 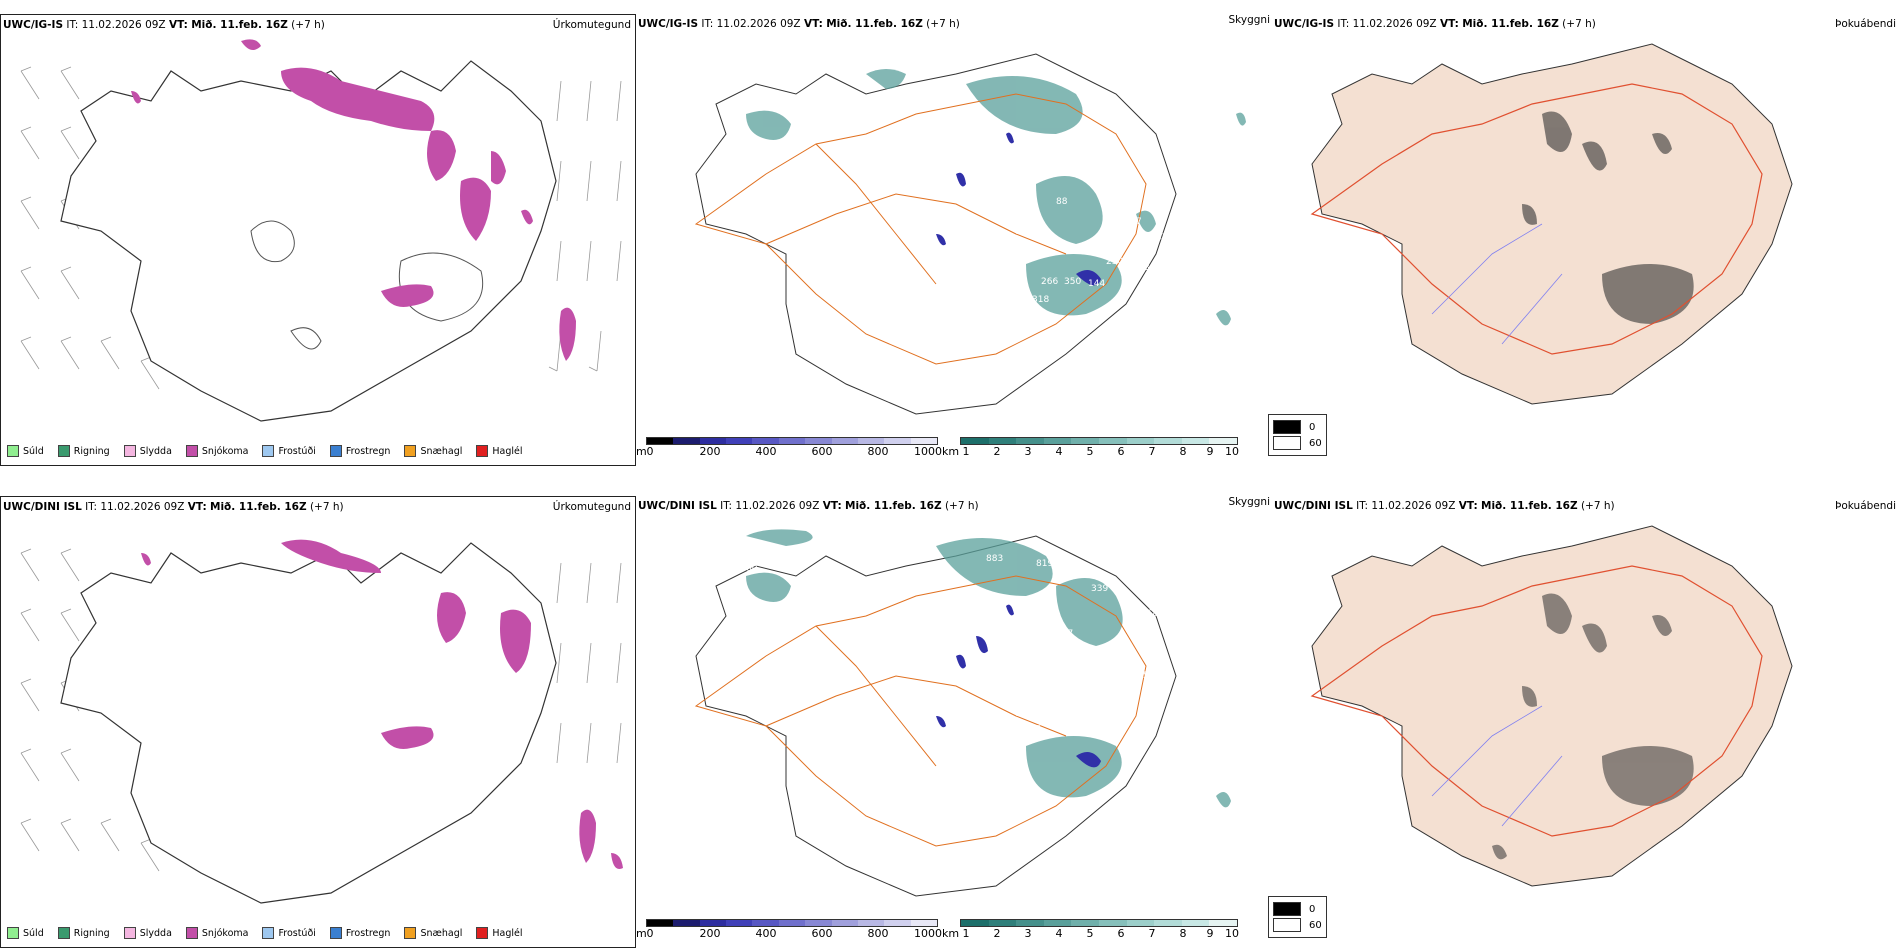 What do you see at coordinates (1044, 564) in the screenshot?
I see `svg-text: 819` at bounding box center [1044, 564].